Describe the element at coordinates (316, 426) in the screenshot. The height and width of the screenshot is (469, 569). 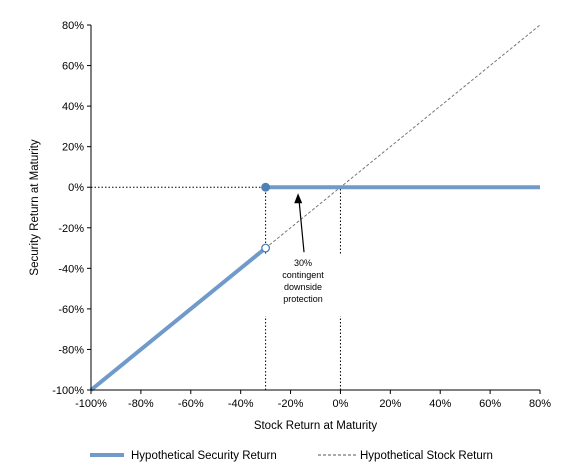
I see `x-axis-title: Stock Return at Maturity` at that location.